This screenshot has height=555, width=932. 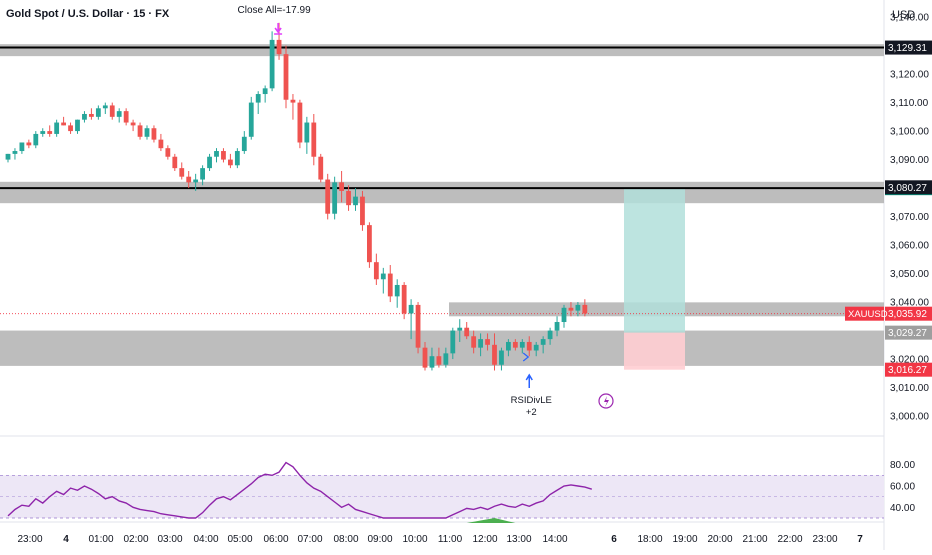 I want to click on time-tick-label: 4, so click(x=66, y=539).